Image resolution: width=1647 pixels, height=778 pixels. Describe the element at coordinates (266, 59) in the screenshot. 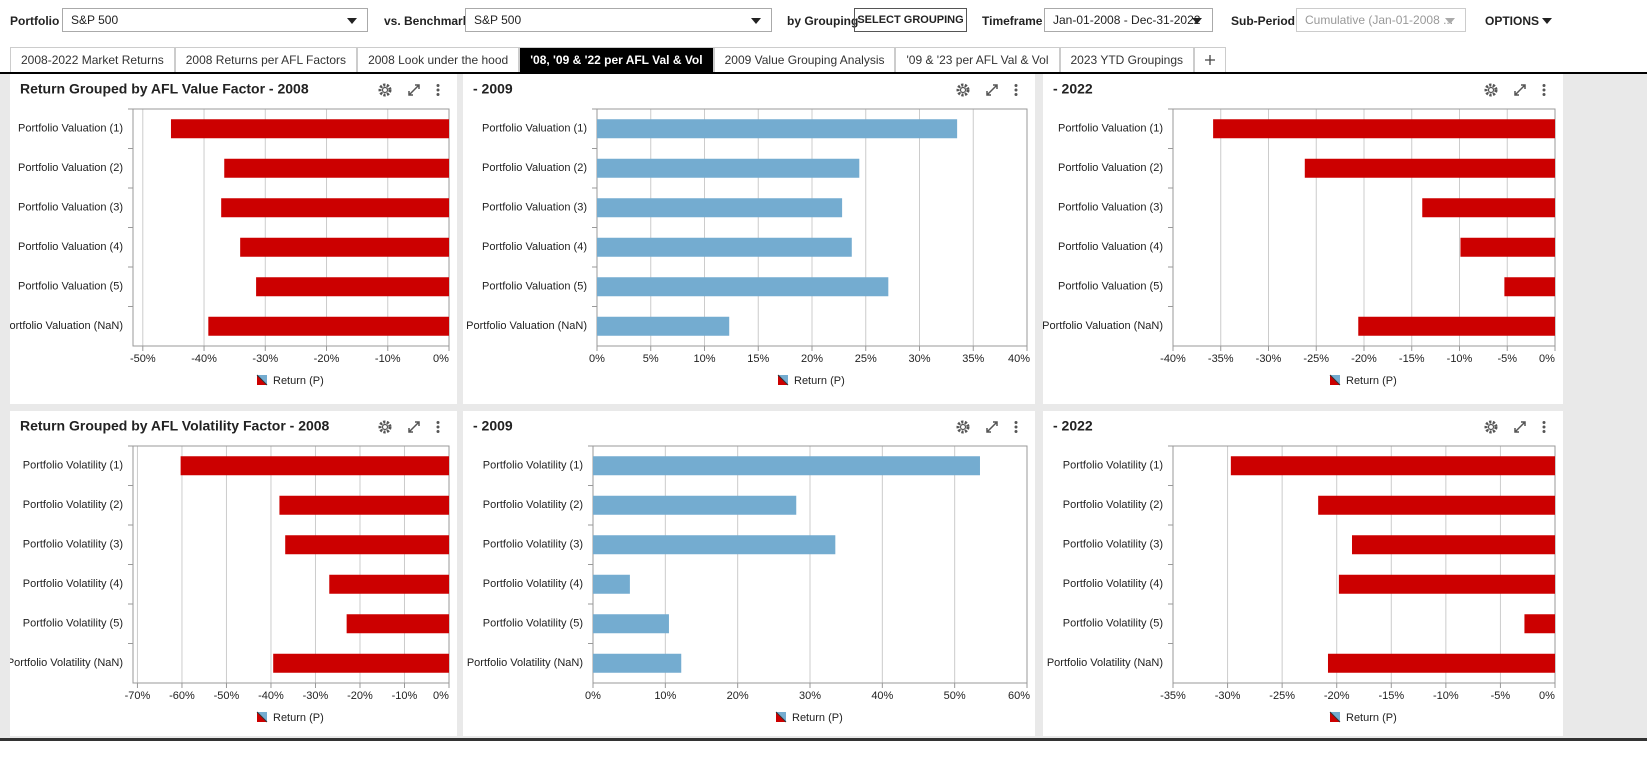

I see `tab: 2008 Returns per AFL Factors` at that location.